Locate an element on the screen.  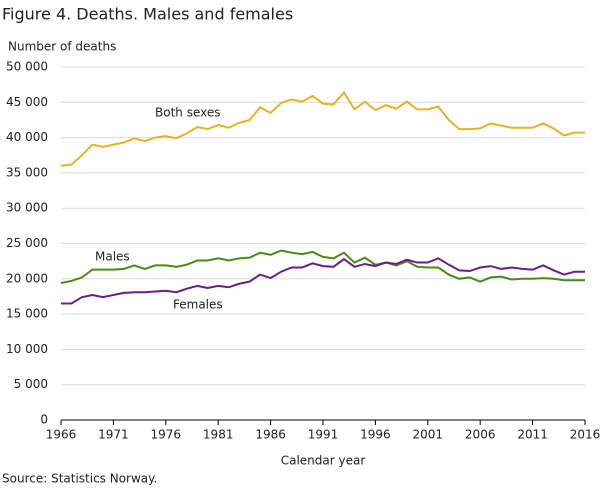
x-tick-label: 1991 is located at coordinates (323, 435).